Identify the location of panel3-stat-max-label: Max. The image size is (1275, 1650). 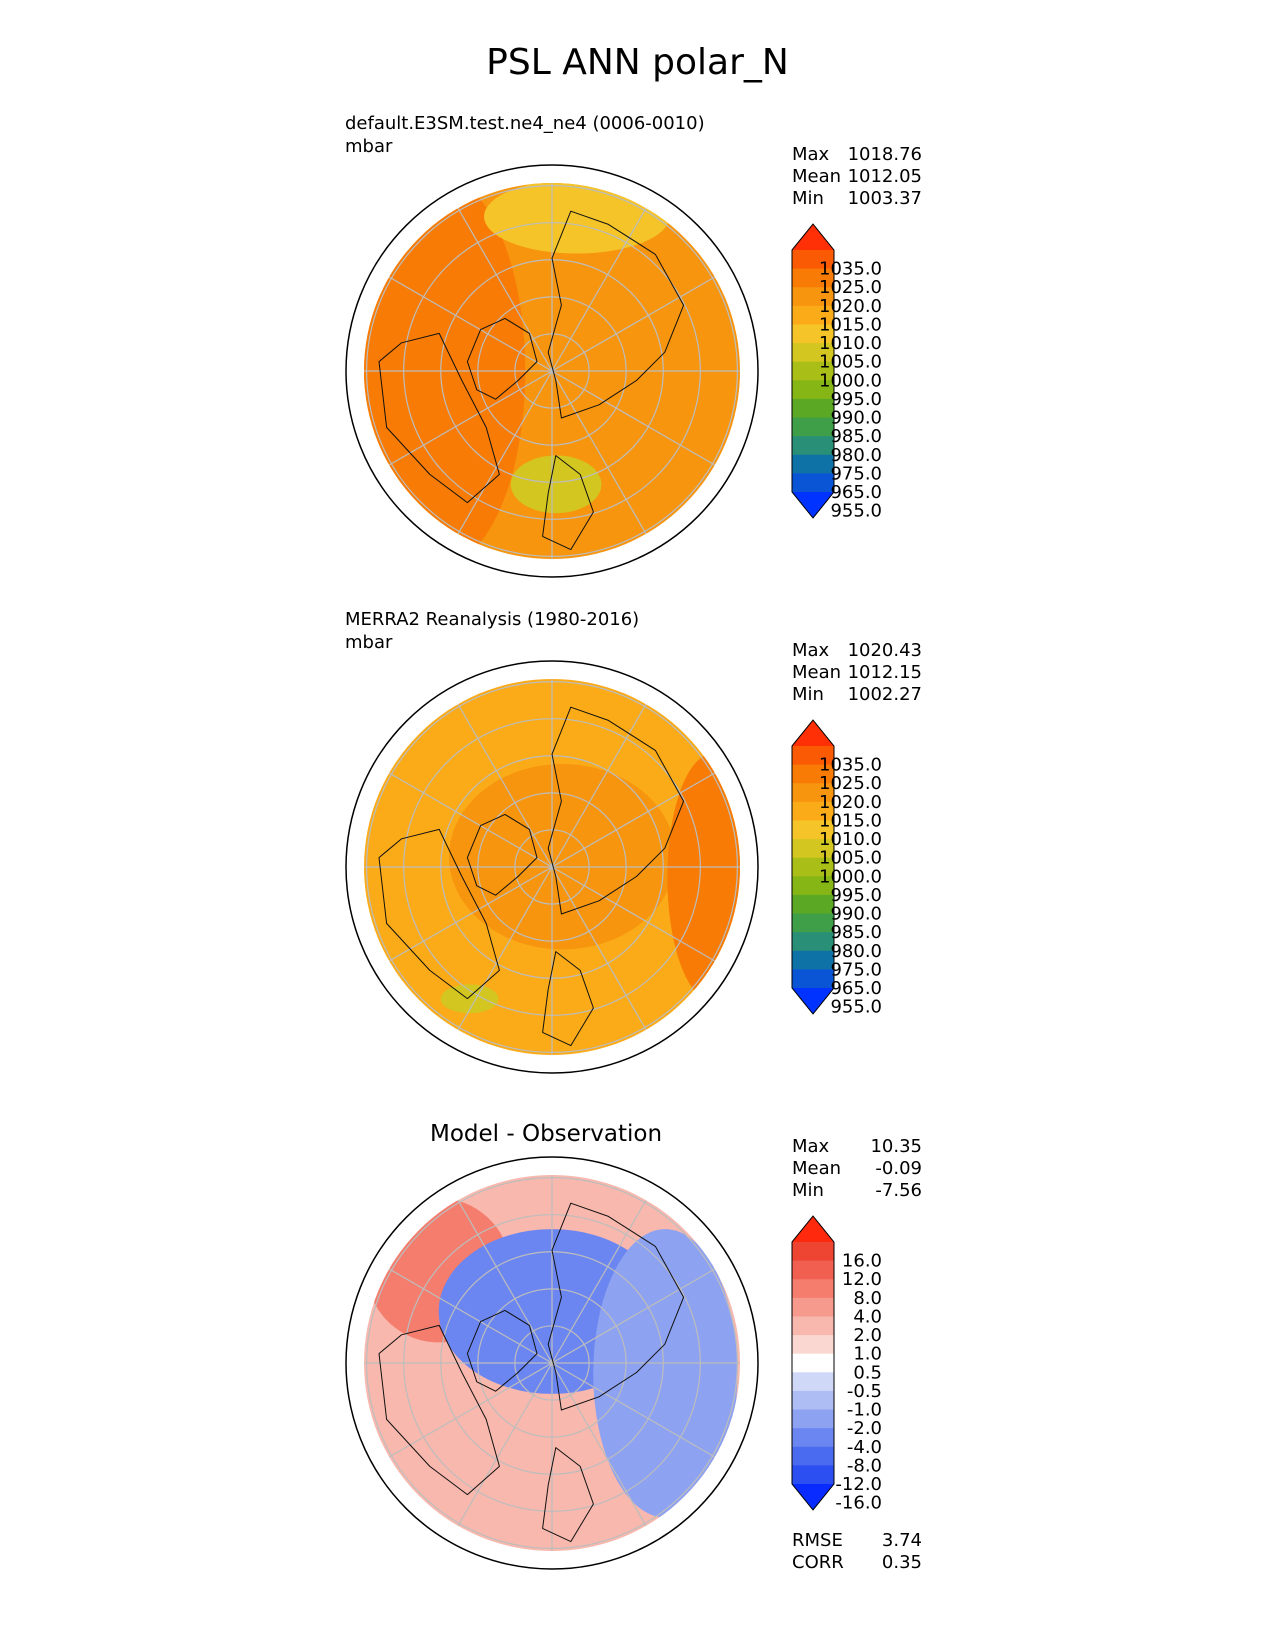
(811, 1146).